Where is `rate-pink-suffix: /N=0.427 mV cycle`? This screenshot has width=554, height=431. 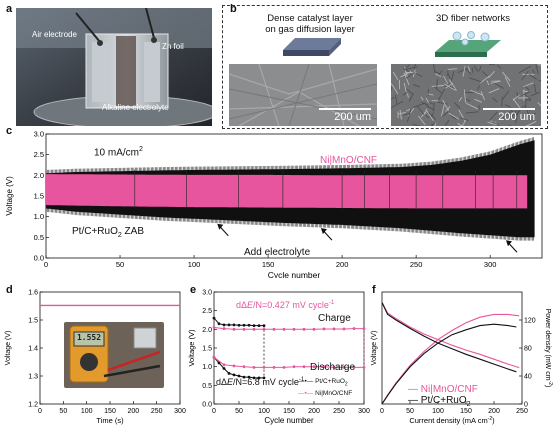
rate-pink-suffix: /N=0.427 mV cycle is located at coordinates (291, 305).